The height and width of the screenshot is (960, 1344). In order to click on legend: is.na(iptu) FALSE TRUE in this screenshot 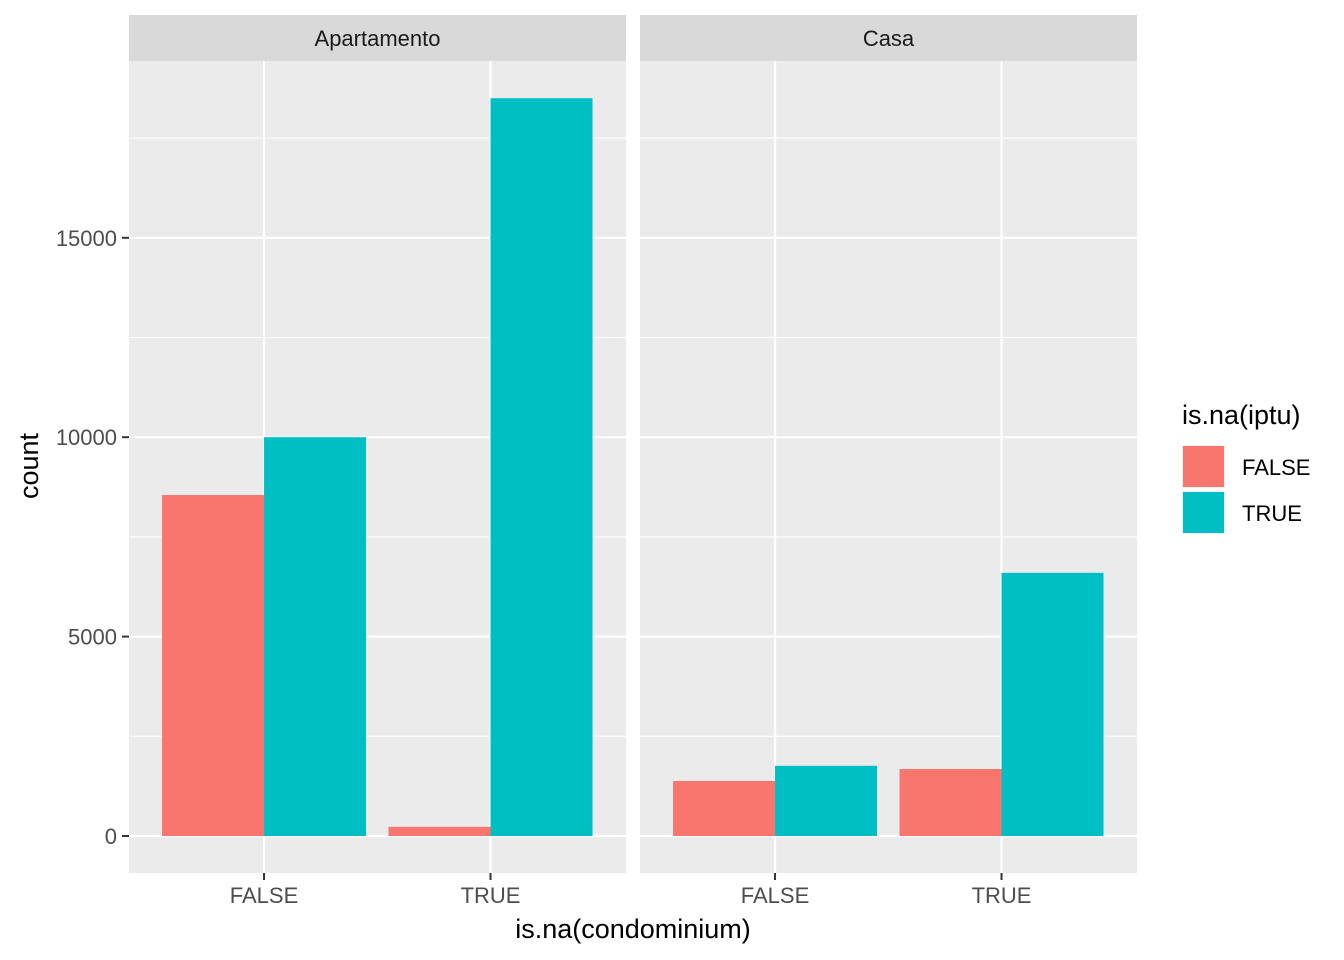, I will do `click(1246, 467)`.